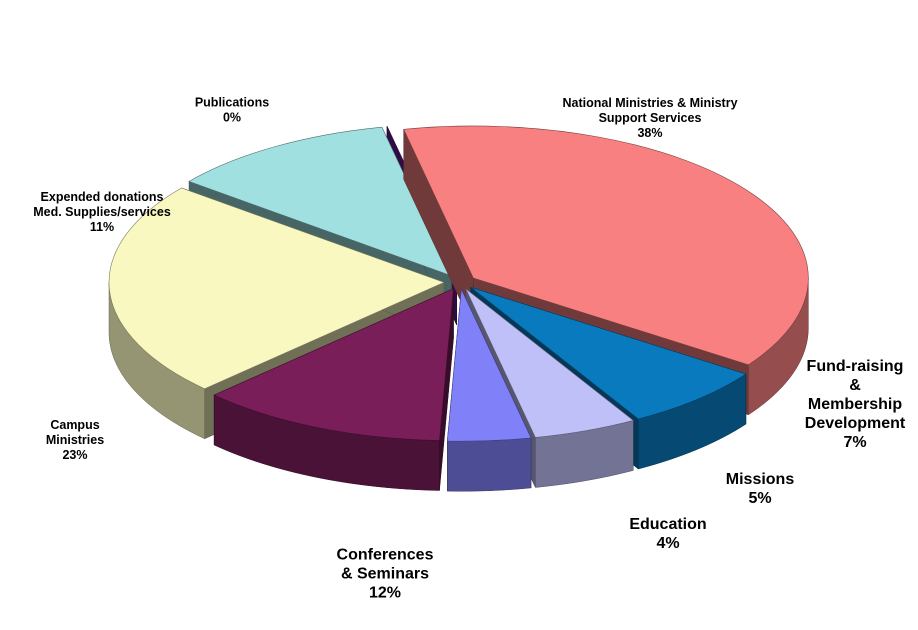  Describe the element at coordinates (75, 432) in the screenshot. I see `category-label: Campus Ministries` at that location.